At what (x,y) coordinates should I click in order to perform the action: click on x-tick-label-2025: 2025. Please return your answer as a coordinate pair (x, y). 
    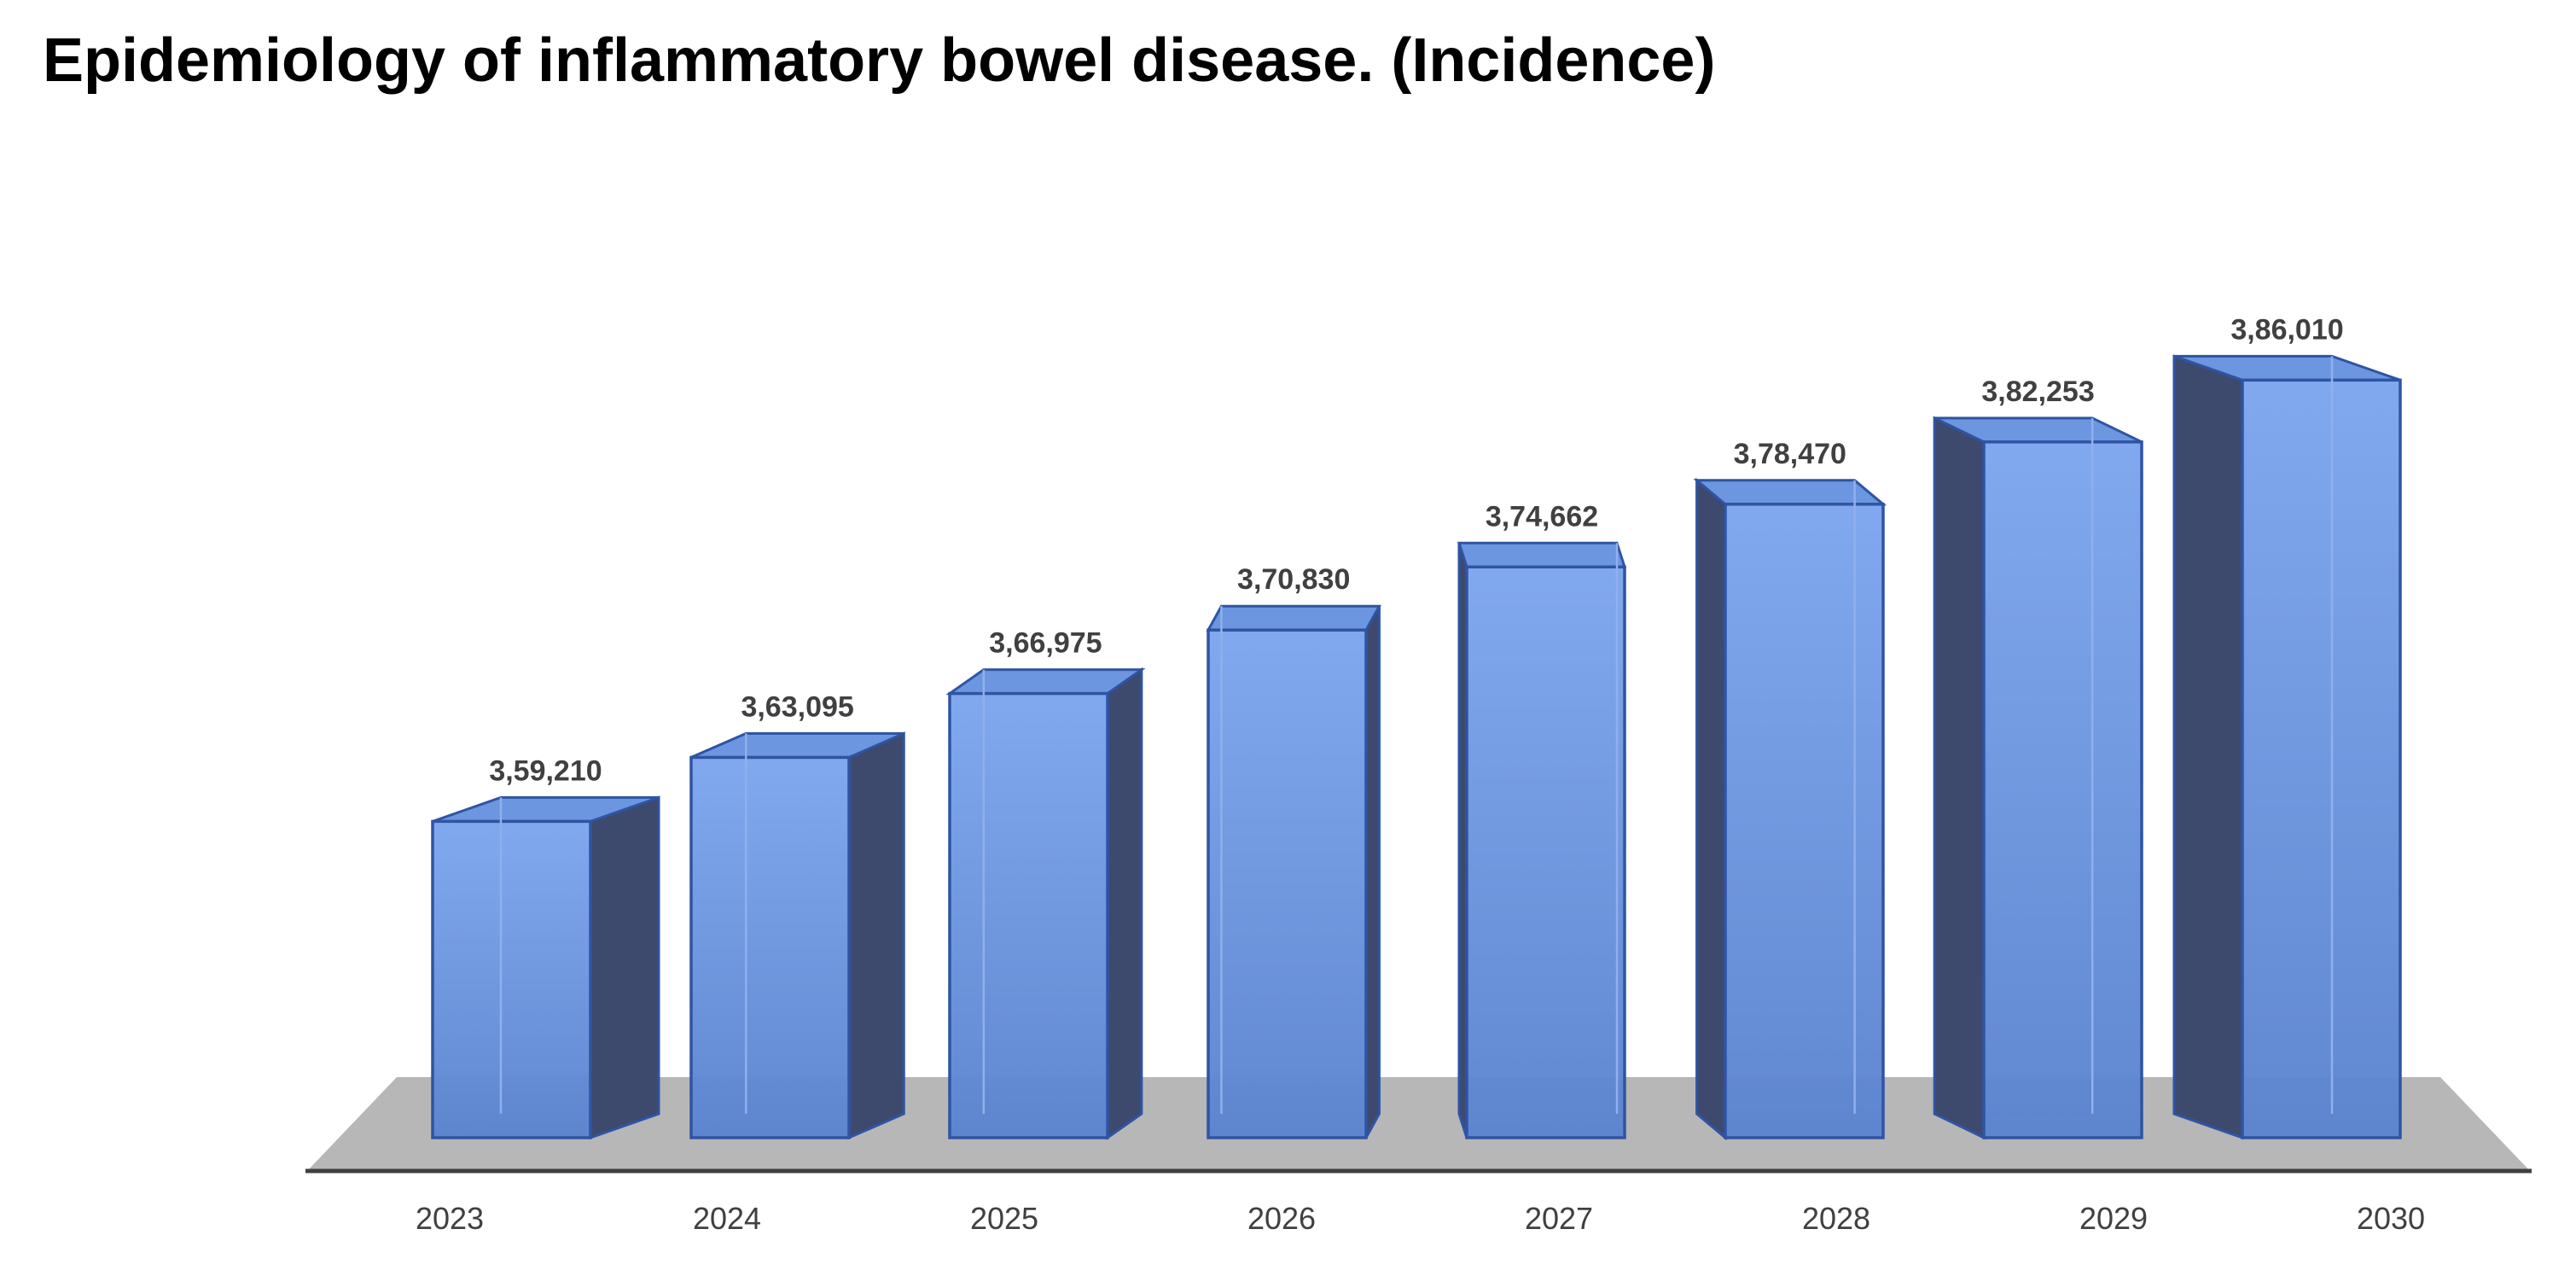
    Looking at the image, I should click on (1004, 1218).